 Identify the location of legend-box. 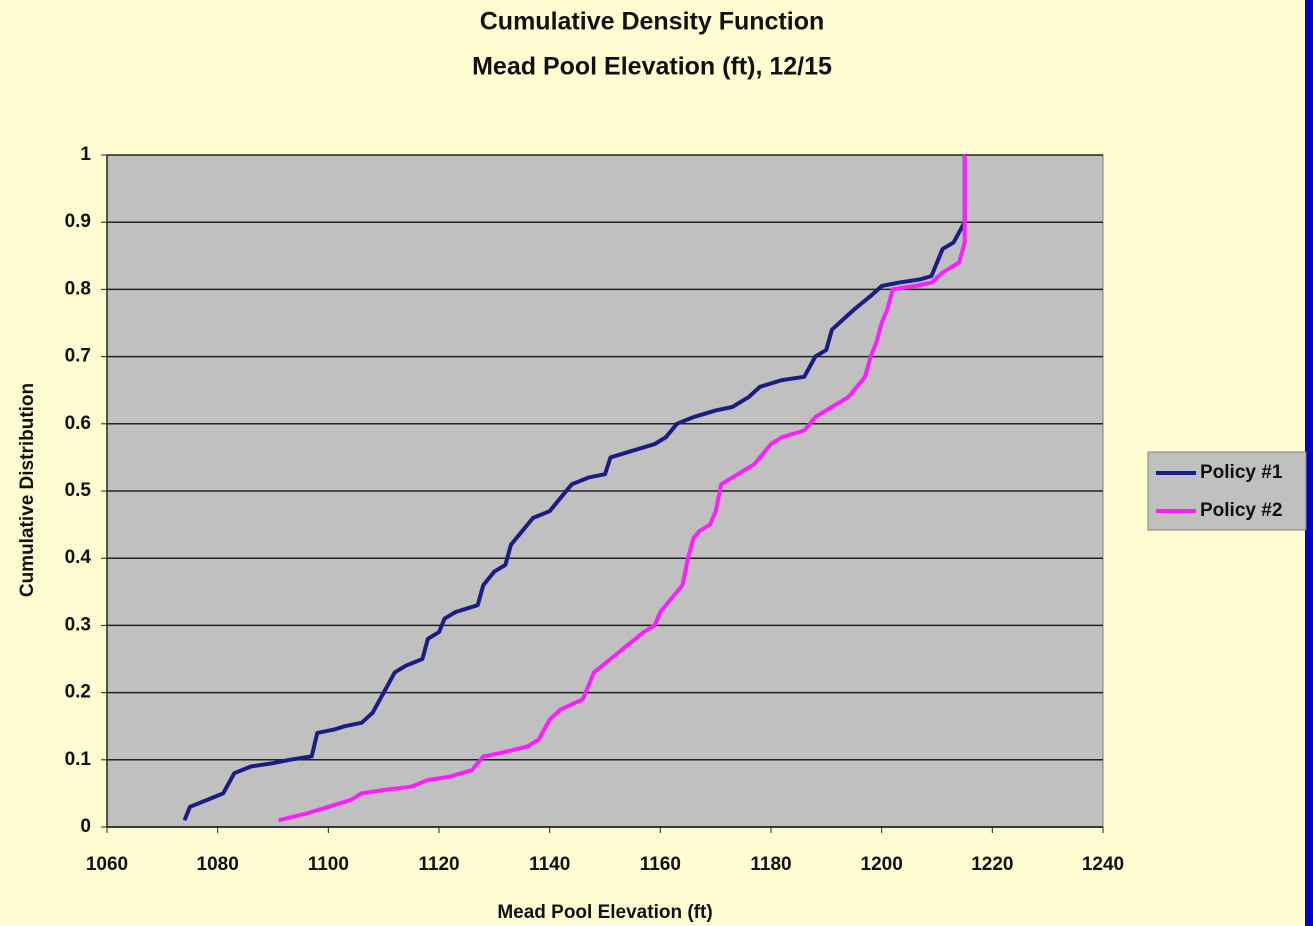
(1227, 491).